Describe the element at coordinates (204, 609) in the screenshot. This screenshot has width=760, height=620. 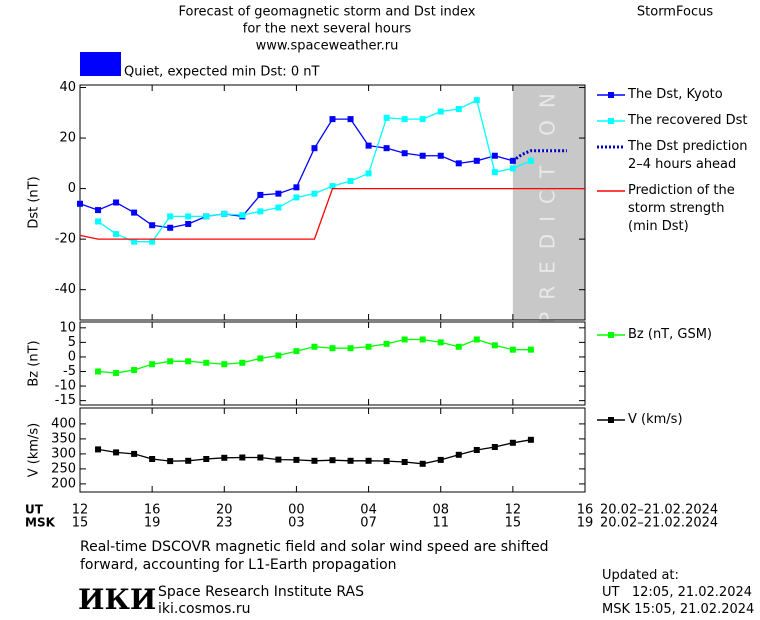
I see `site: iki.cosmos.ru` at that location.